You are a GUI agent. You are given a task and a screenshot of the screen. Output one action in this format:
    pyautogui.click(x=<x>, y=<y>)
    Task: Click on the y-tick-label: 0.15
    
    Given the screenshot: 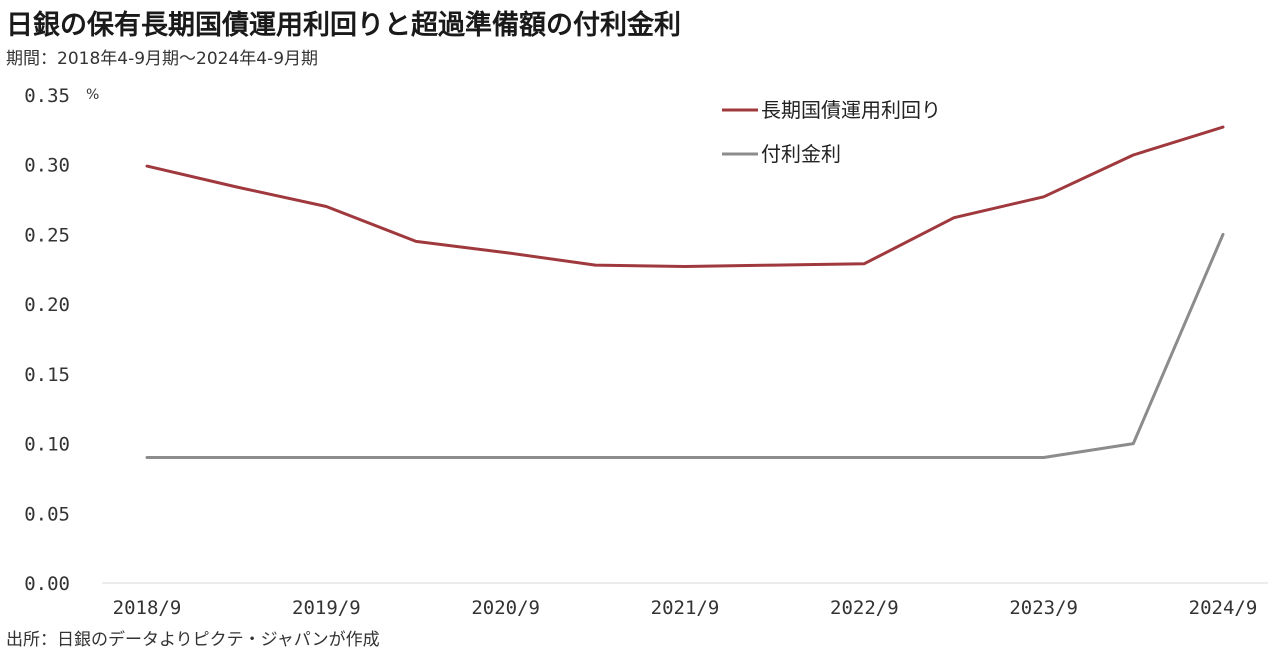 What is the action you would take?
    pyautogui.click(x=47, y=375)
    